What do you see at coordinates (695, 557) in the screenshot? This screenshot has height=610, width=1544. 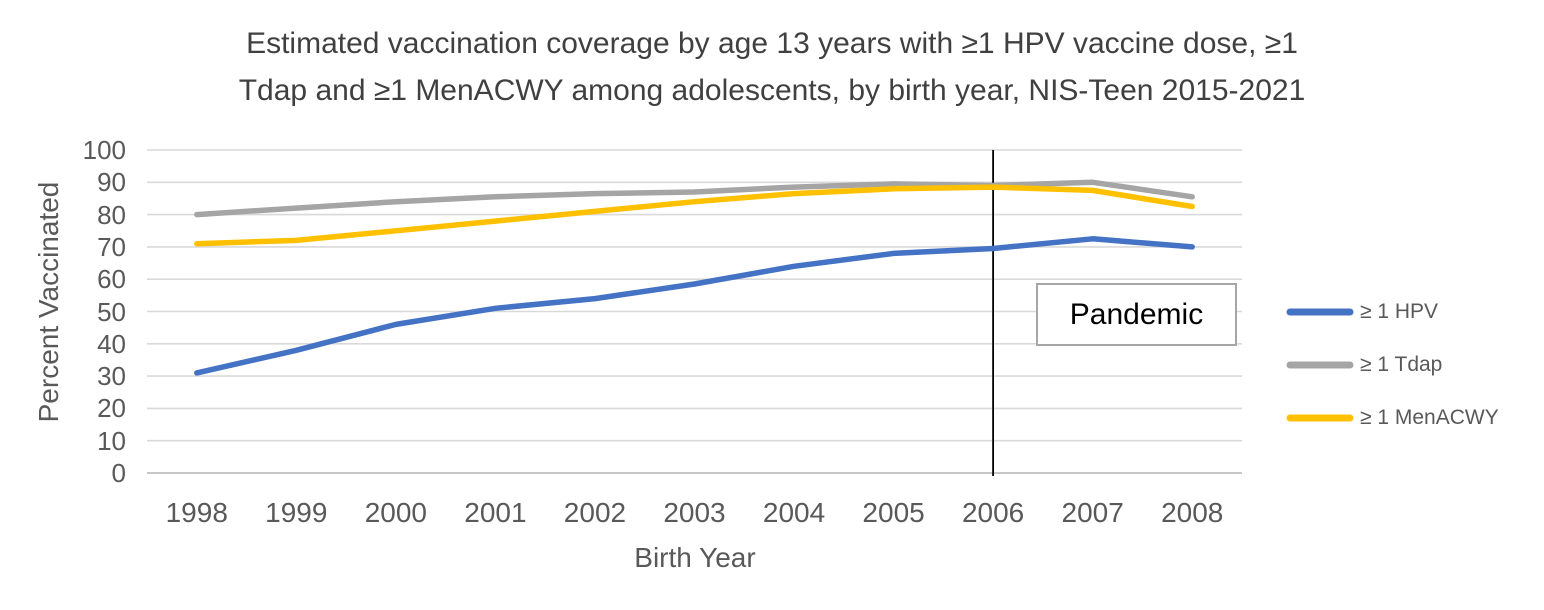 I see `x-axis-title: Birth Year` at bounding box center [695, 557].